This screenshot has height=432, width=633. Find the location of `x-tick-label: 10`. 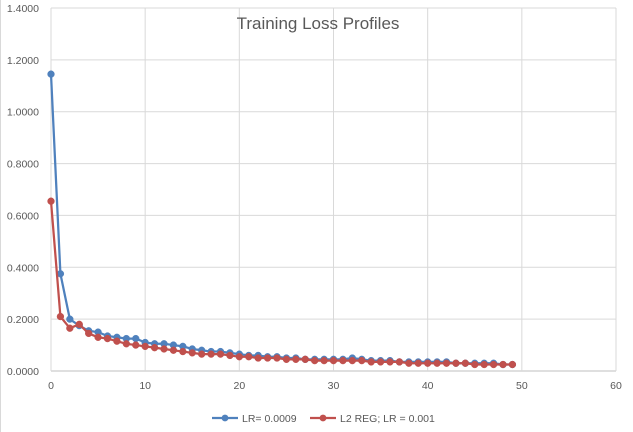

x-tick-label: 10 is located at coordinates (145, 386).